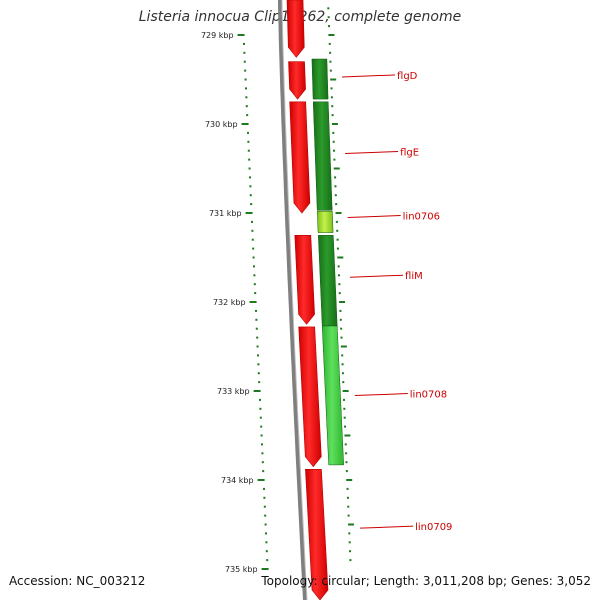 The image size is (600, 600). I want to click on gene-label-lin0709: lin0709, so click(433, 527).